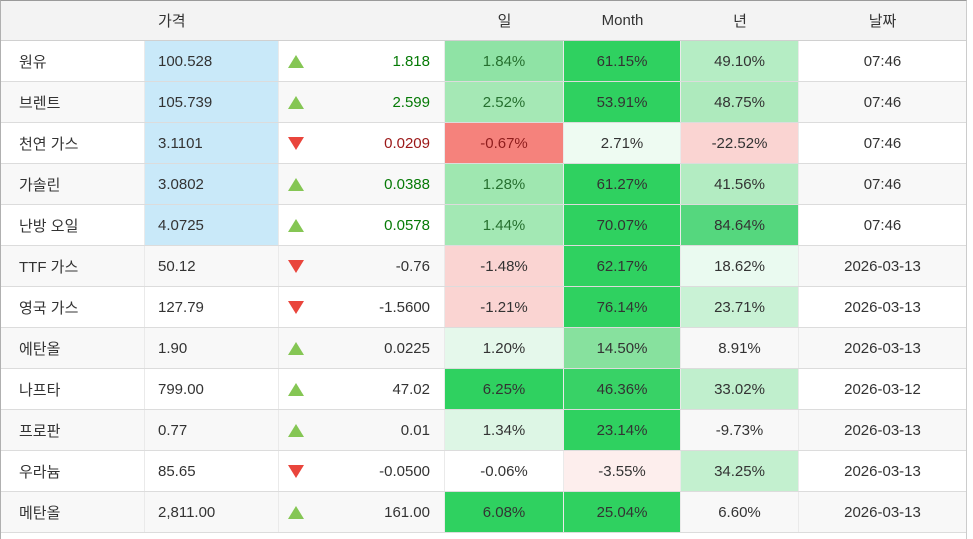  I want to click on price-value: 3.1101, so click(212, 143).